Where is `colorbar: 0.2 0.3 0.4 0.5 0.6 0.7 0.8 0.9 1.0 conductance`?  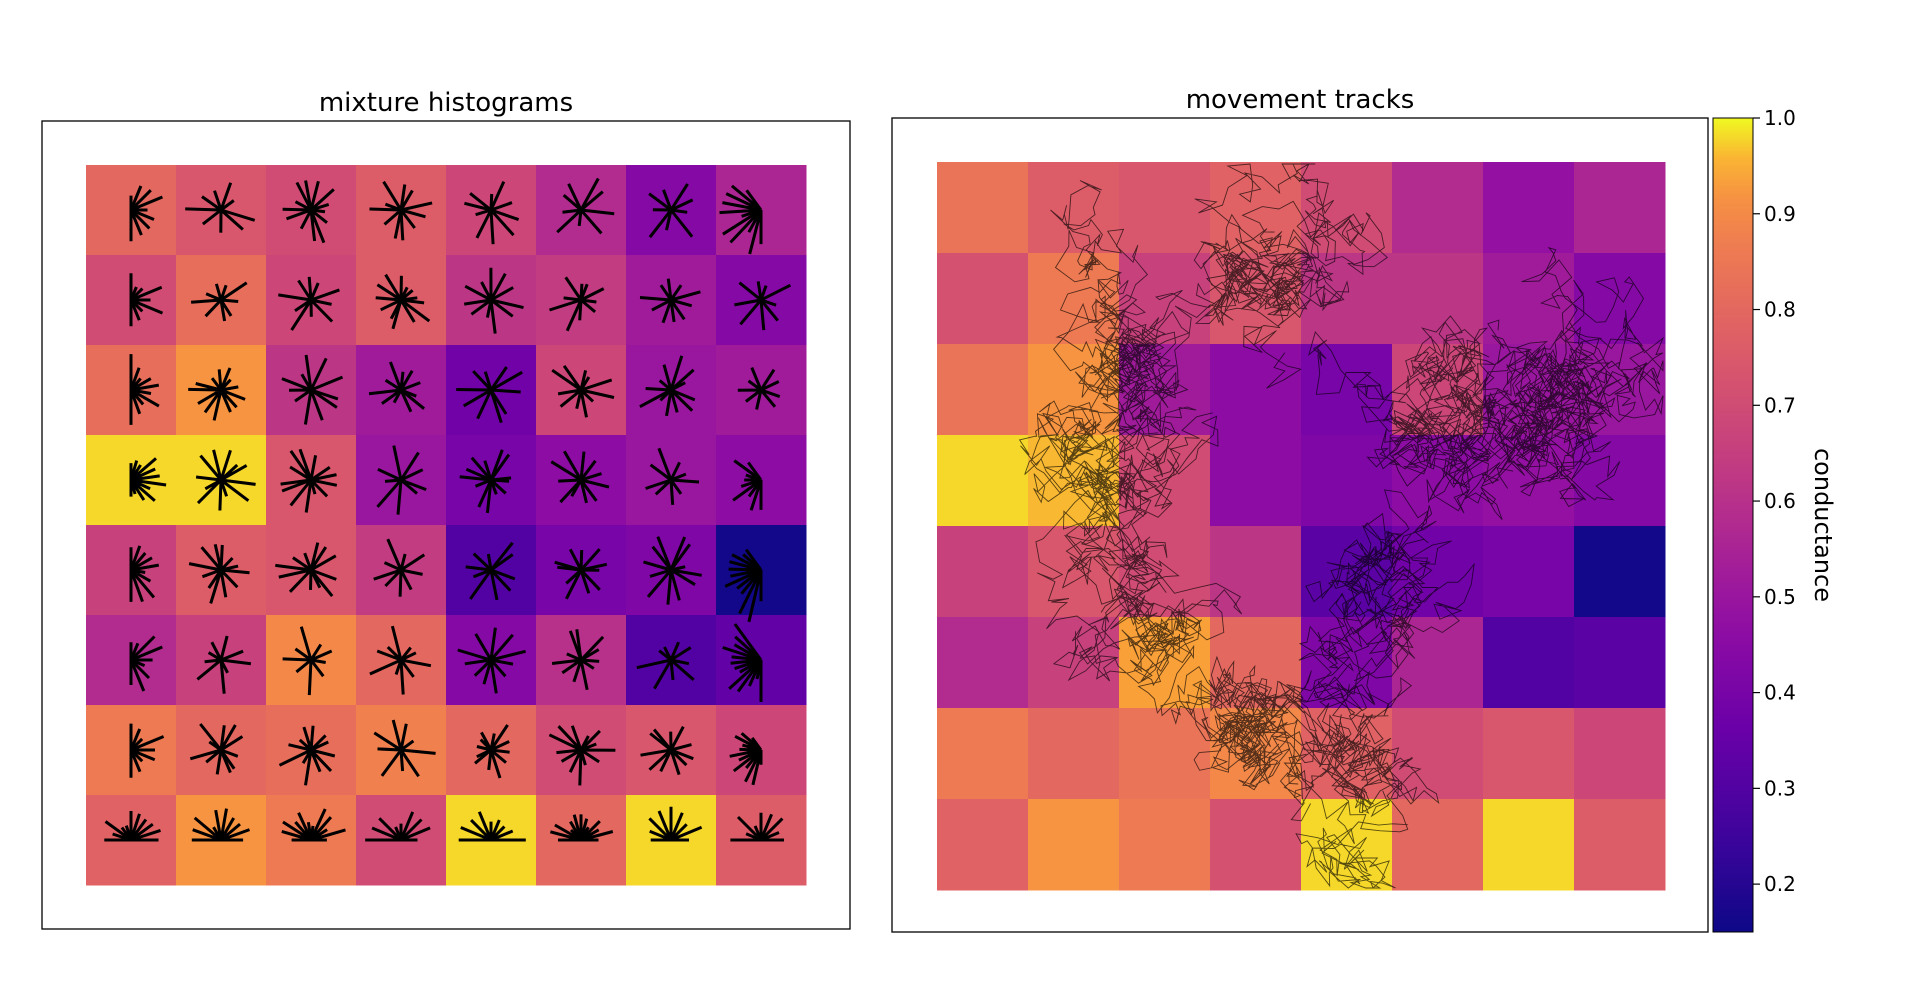 colorbar: 0.2 0.3 0.4 0.5 0.6 0.7 0.8 0.9 1.0 conductance is located at coordinates (1774, 519).